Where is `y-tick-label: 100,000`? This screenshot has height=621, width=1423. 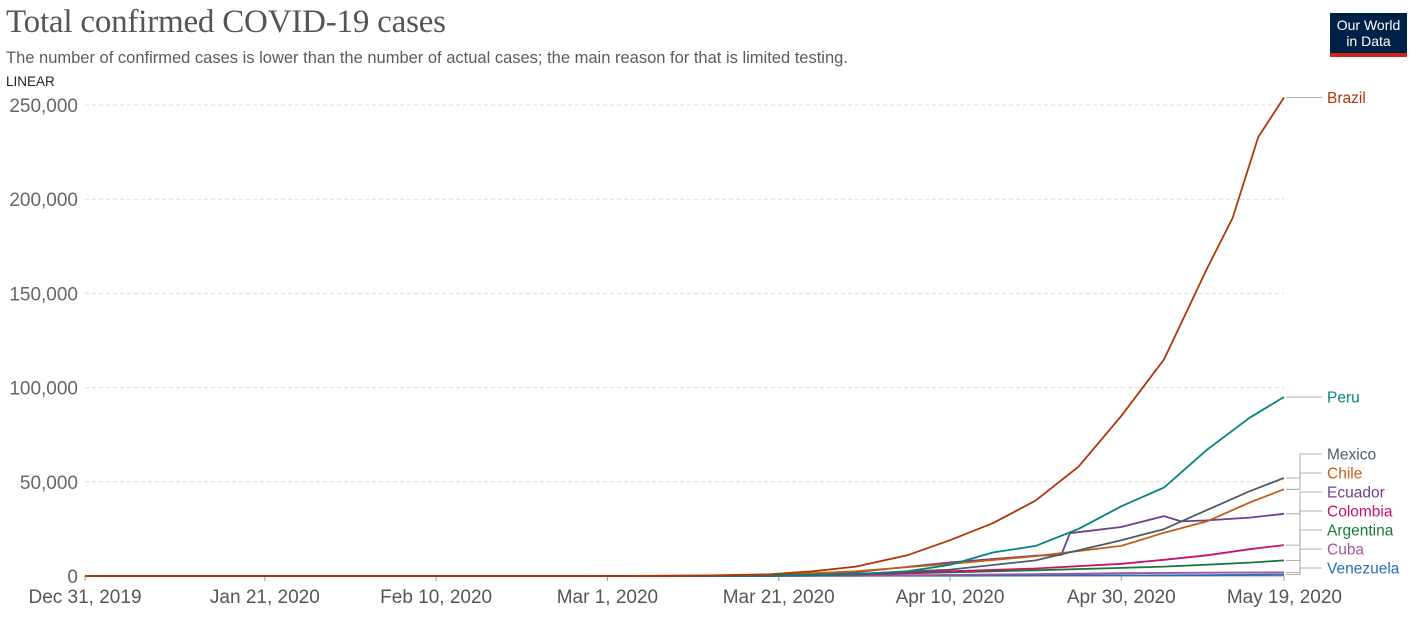
y-tick-label: 100,000 is located at coordinates (43, 389).